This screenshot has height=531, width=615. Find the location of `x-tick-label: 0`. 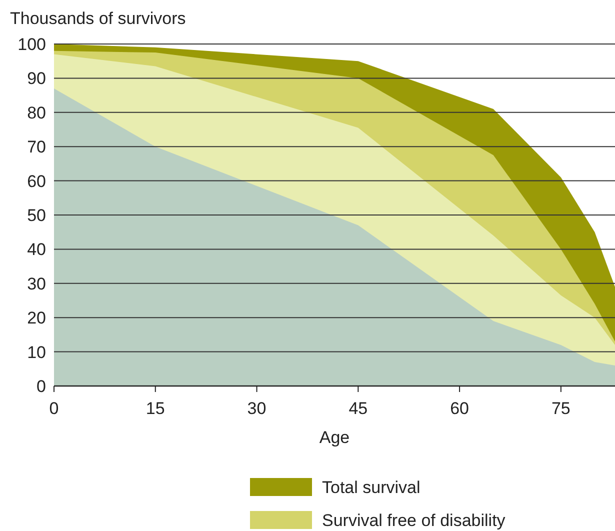

x-tick-label: 0 is located at coordinates (54, 408).